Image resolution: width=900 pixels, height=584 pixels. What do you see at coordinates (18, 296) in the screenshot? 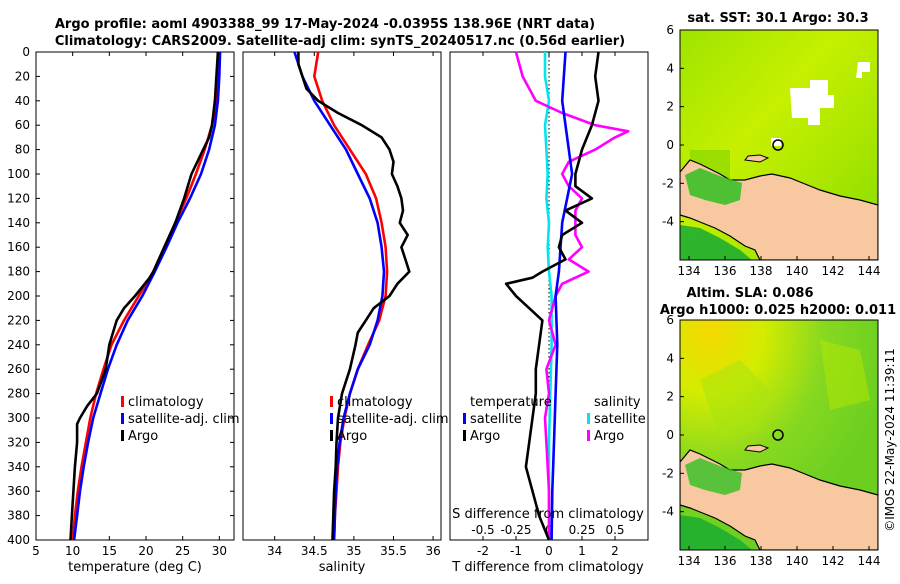
I see `depth-tick-label: 200` at bounding box center [18, 296].